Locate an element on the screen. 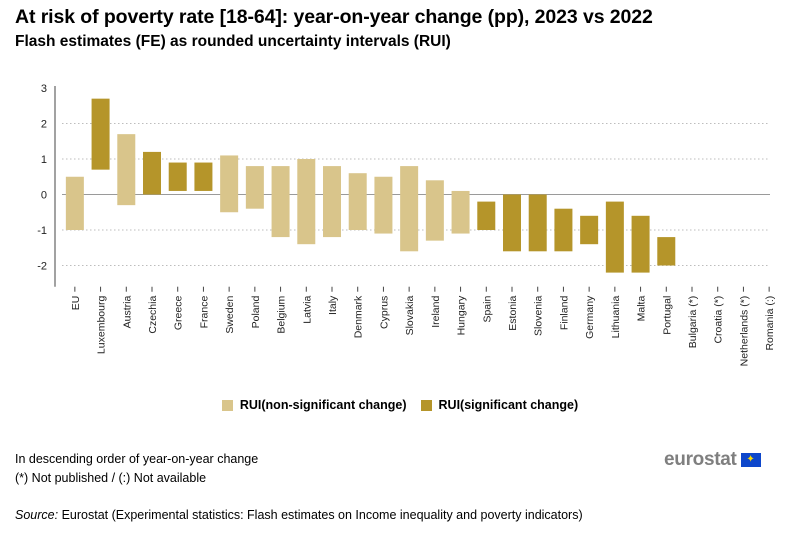 The height and width of the screenshot is (533, 800). x-tick-label: Sweden is located at coordinates (230, 315).